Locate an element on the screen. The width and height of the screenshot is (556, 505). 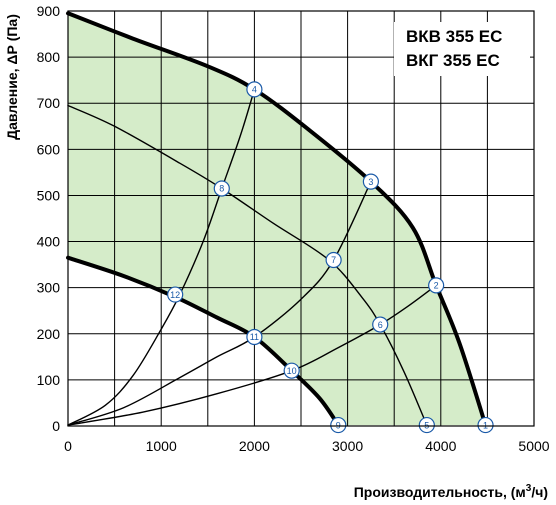
chart-title-box: ВКВ 355 ЕС ВКГ 355 ЕС is located at coordinates (462, 49).